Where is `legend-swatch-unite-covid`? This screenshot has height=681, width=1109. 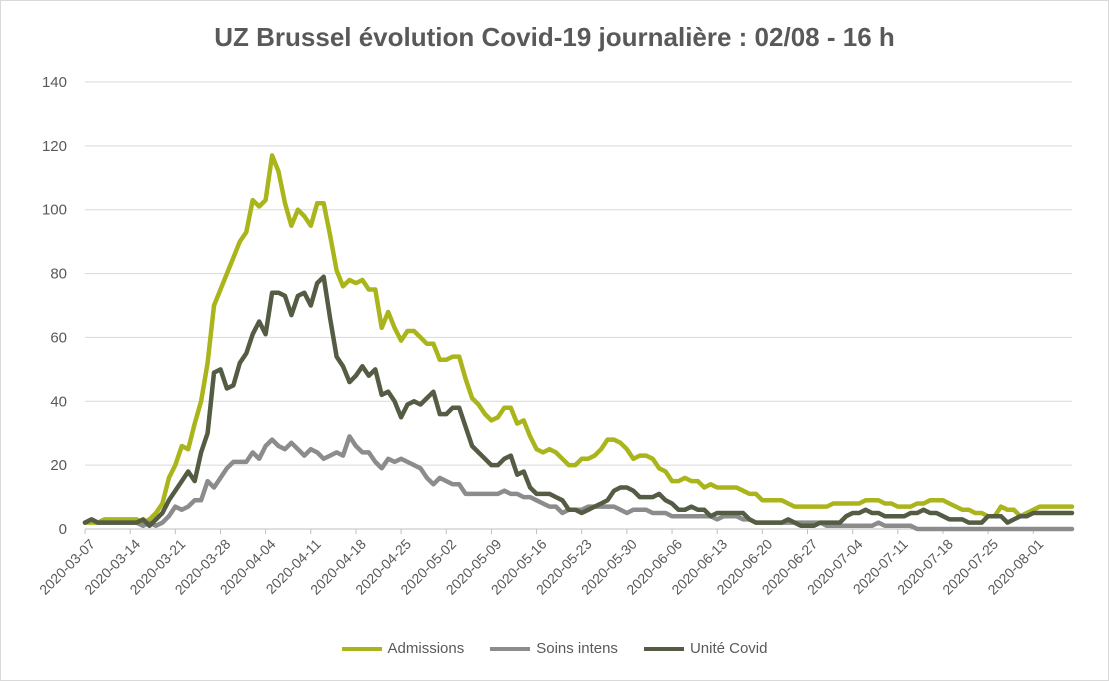 legend-swatch-unite-covid is located at coordinates (663, 648).